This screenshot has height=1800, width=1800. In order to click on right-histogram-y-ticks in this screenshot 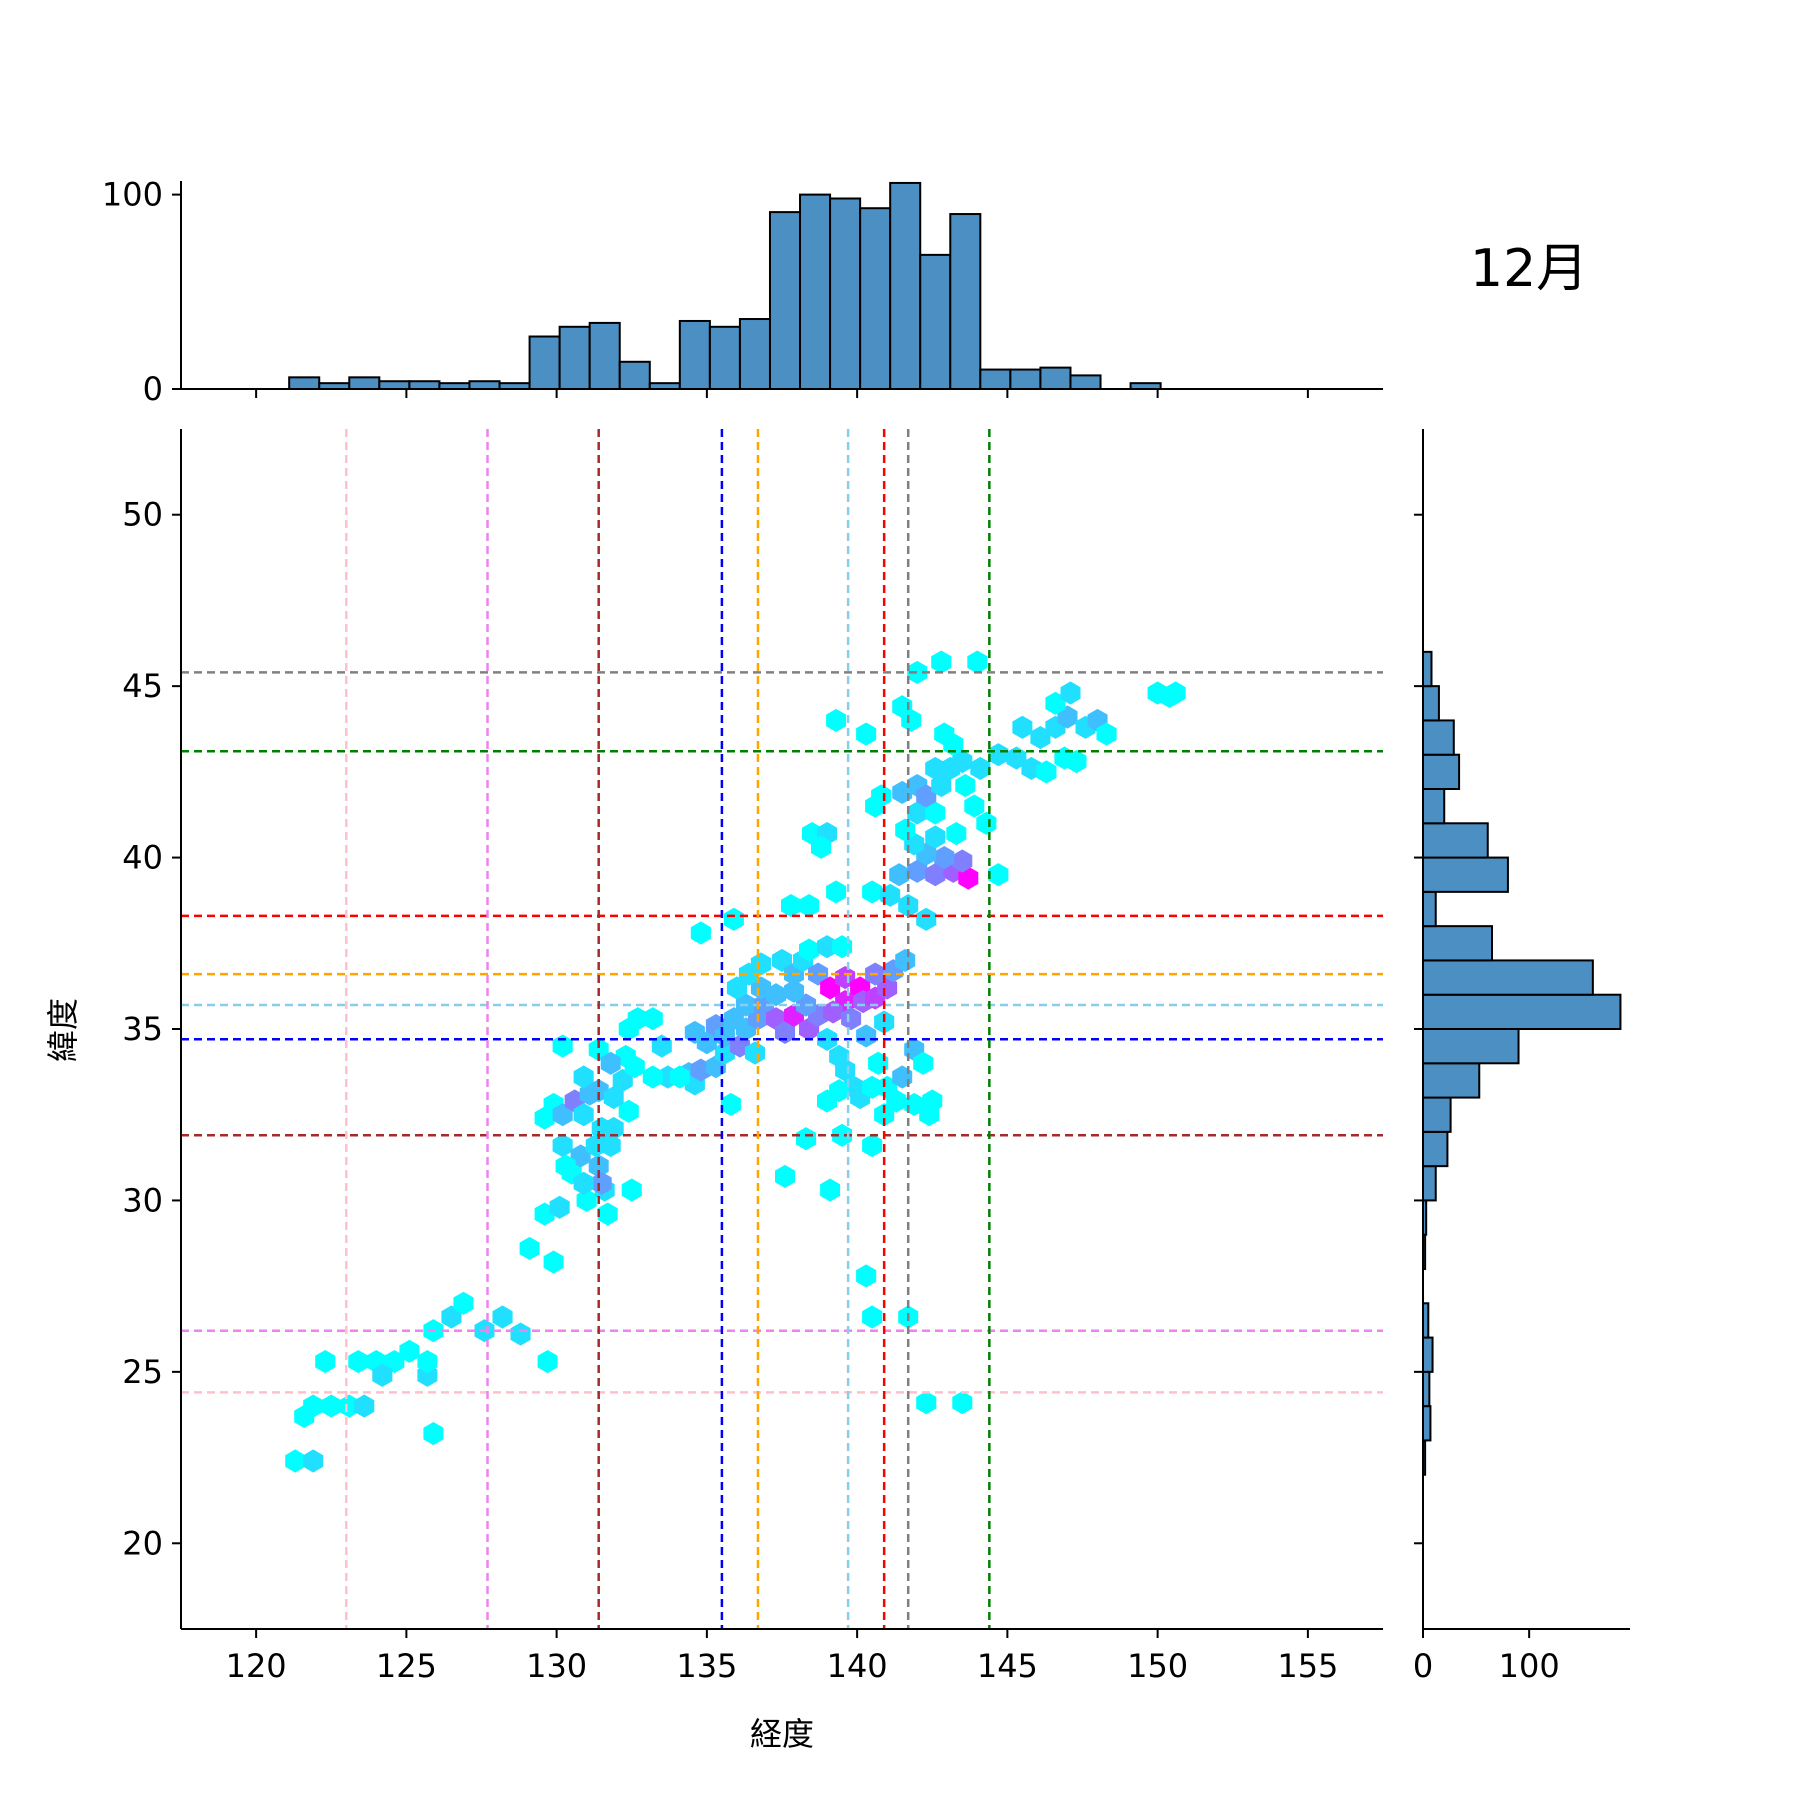, I will do `click(1418, 1029)`.